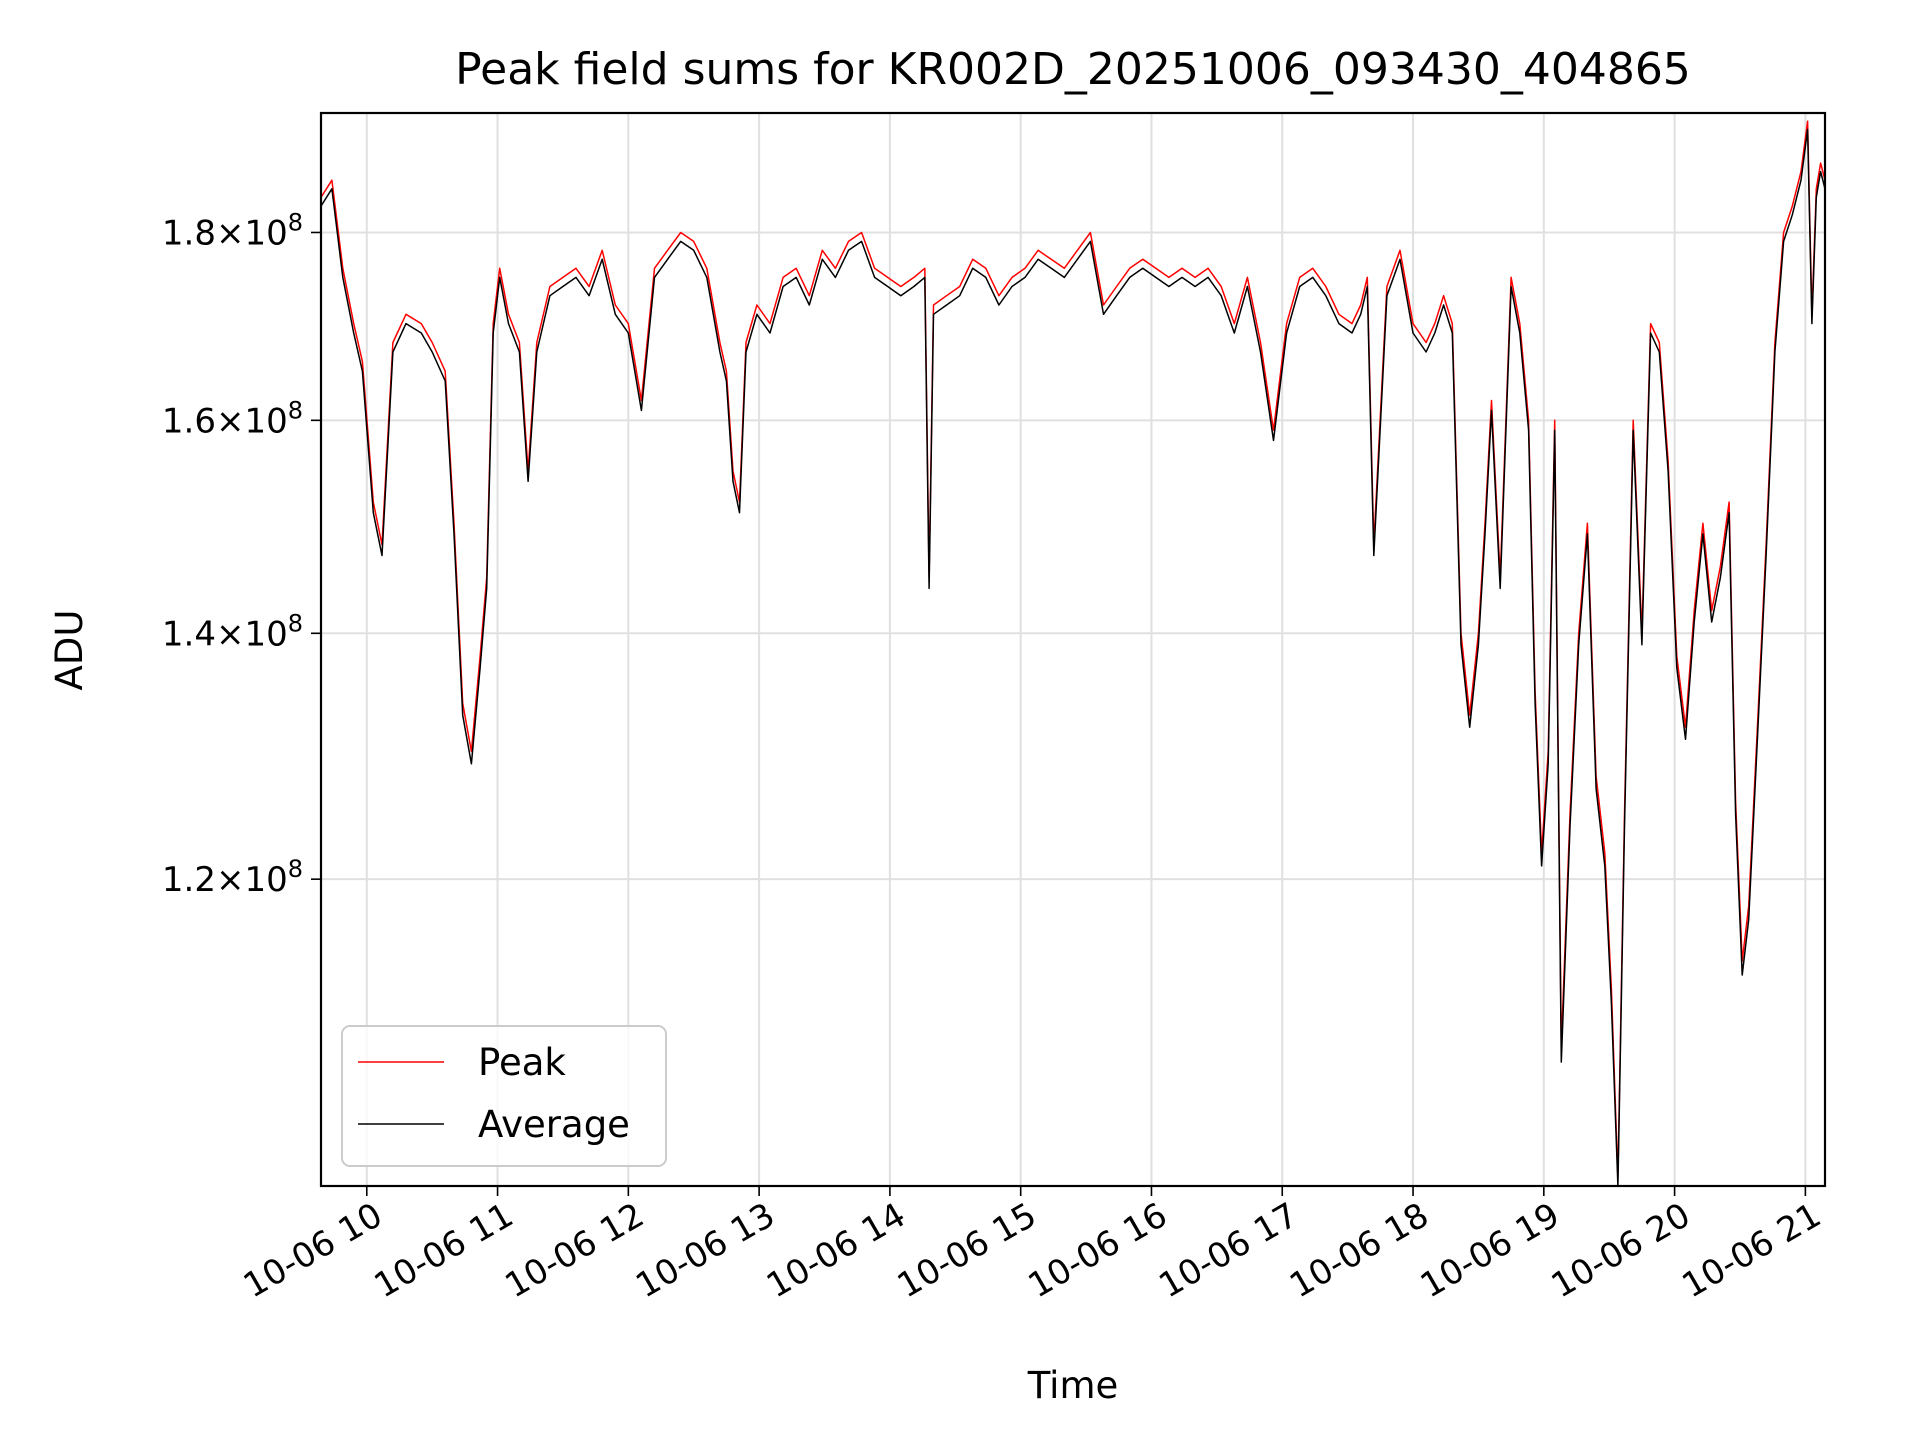 This screenshot has width=1920, height=1440. I want to click on legend: Peak Average, so click(504, 1096).